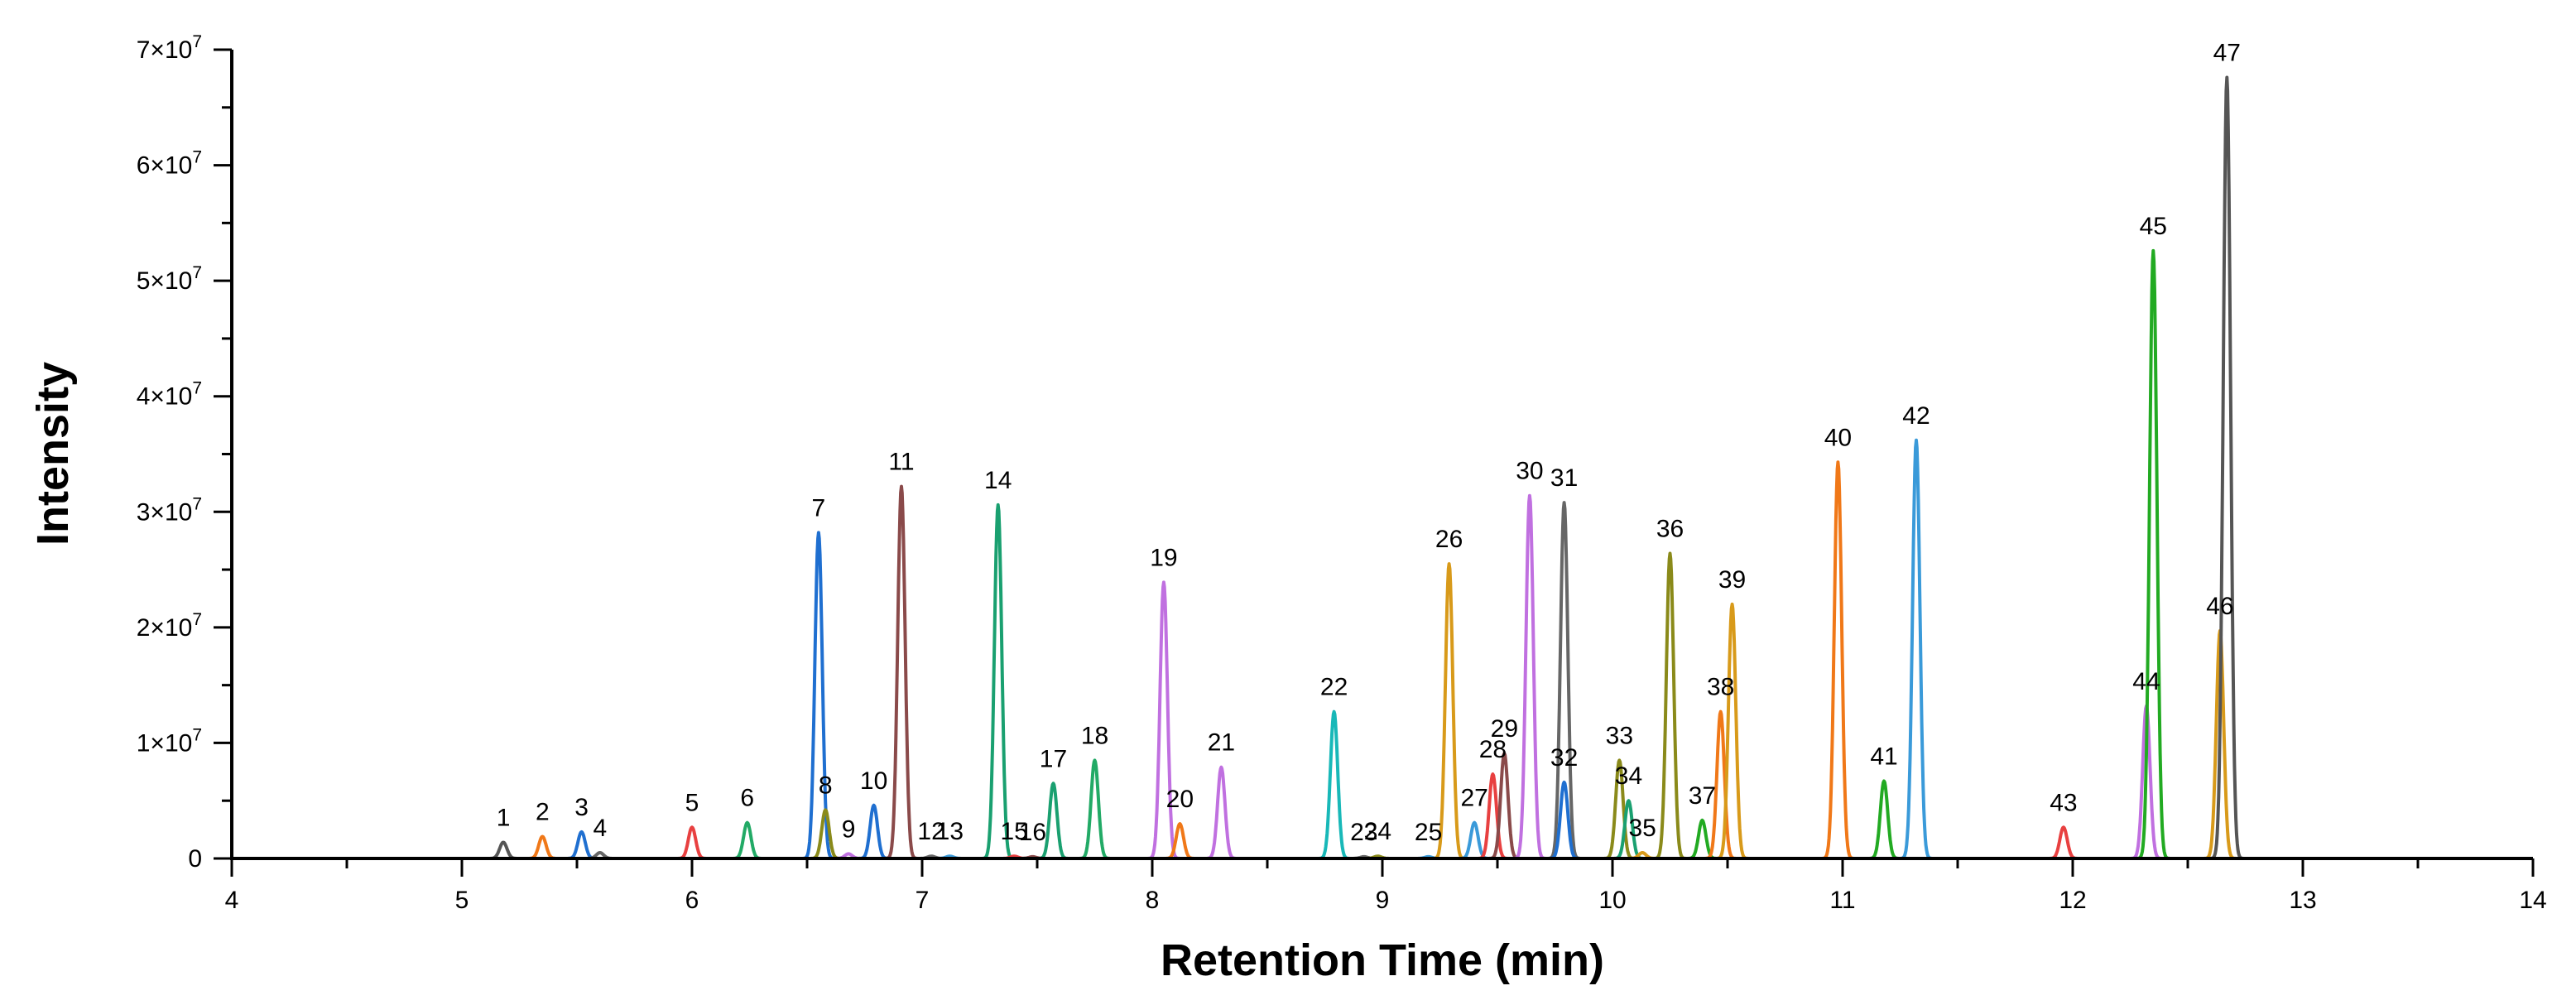  What do you see at coordinates (1163, 557) in the screenshot?
I see `peak-label-19: 19` at bounding box center [1163, 557].